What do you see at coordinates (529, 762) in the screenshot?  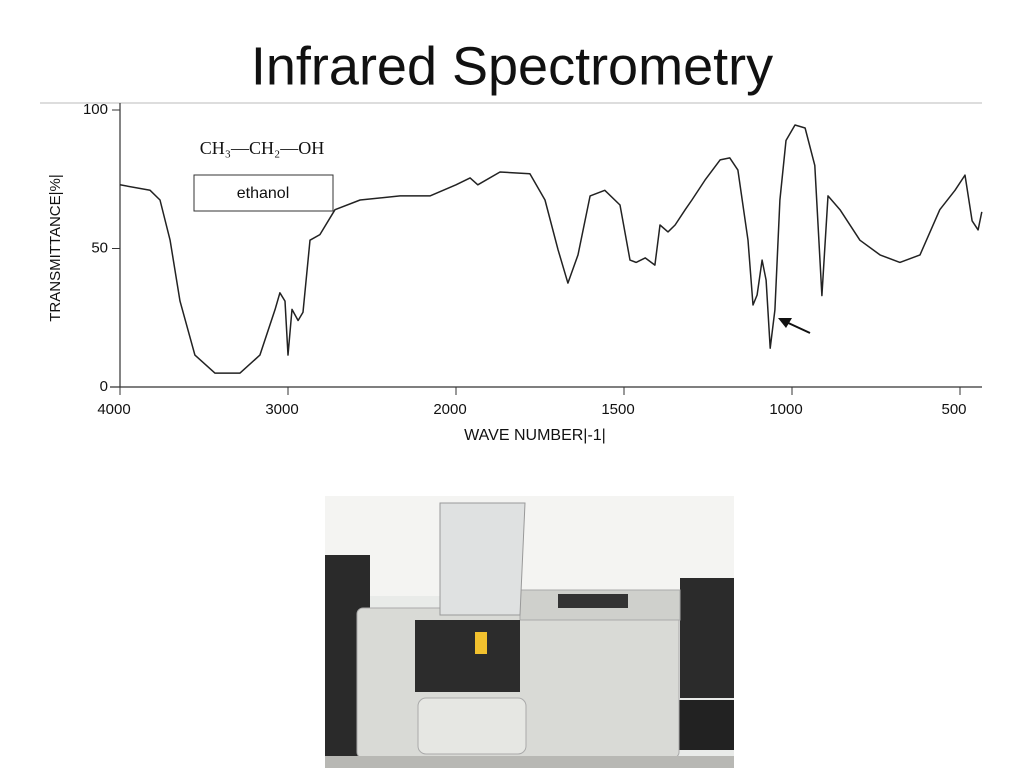 I see `bench` at bounding box center [529, 762].